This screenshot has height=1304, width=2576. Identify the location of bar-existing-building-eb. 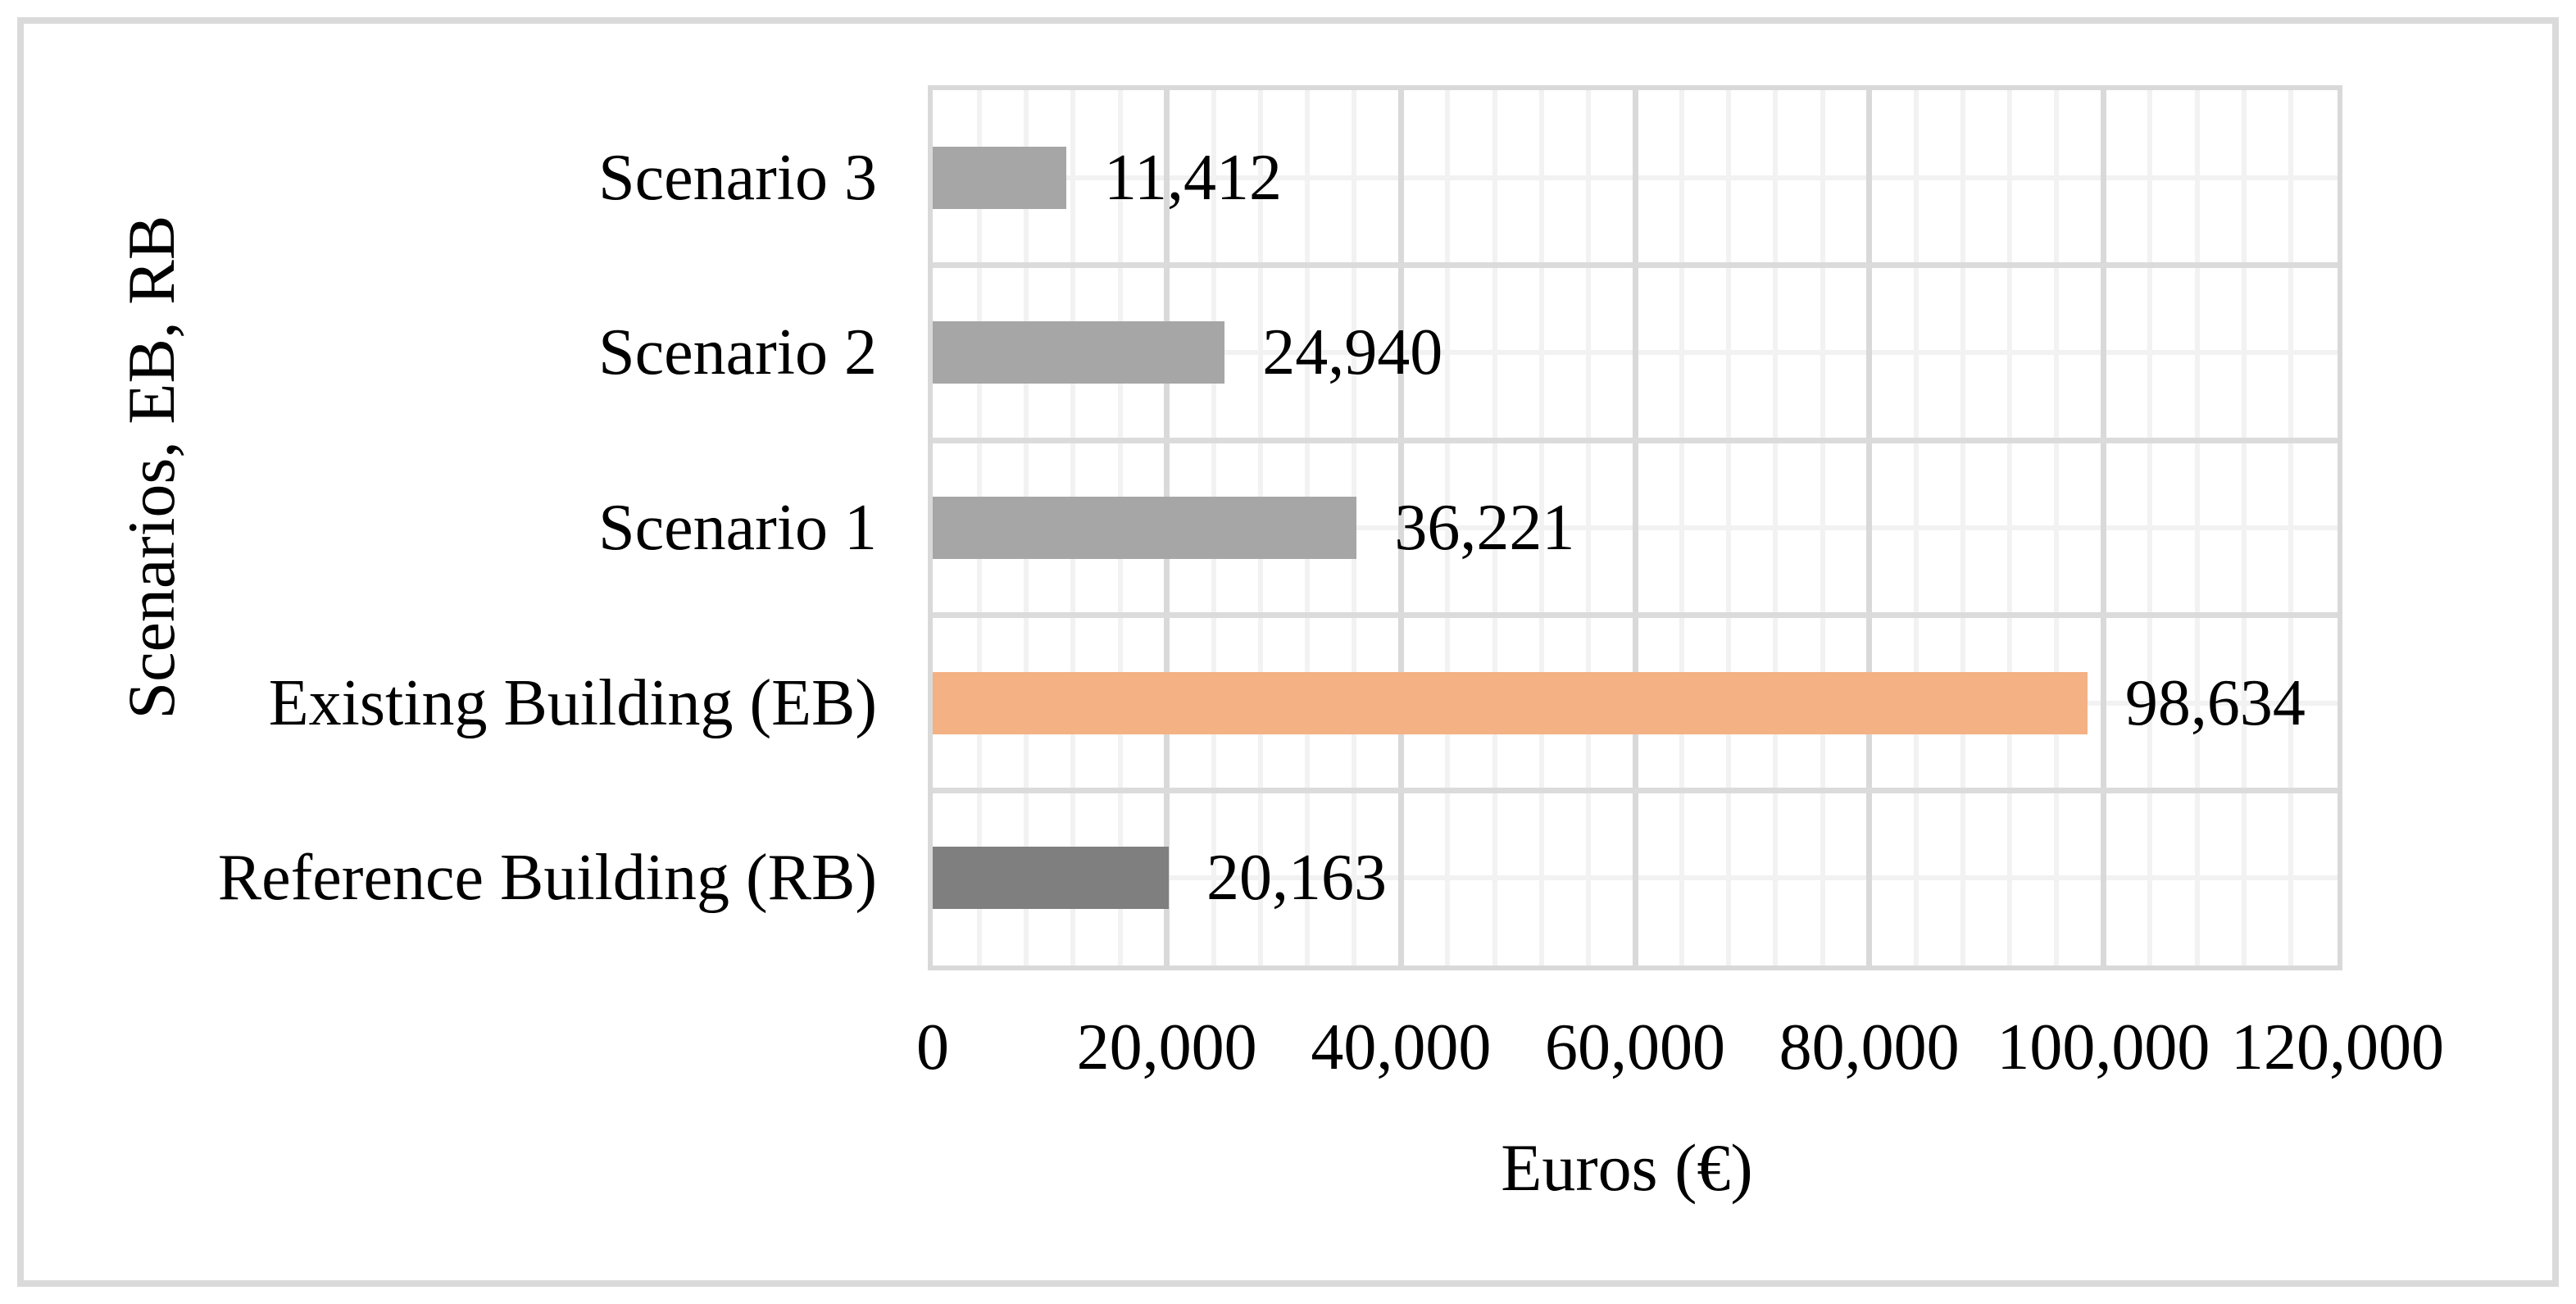
(1510, 702).